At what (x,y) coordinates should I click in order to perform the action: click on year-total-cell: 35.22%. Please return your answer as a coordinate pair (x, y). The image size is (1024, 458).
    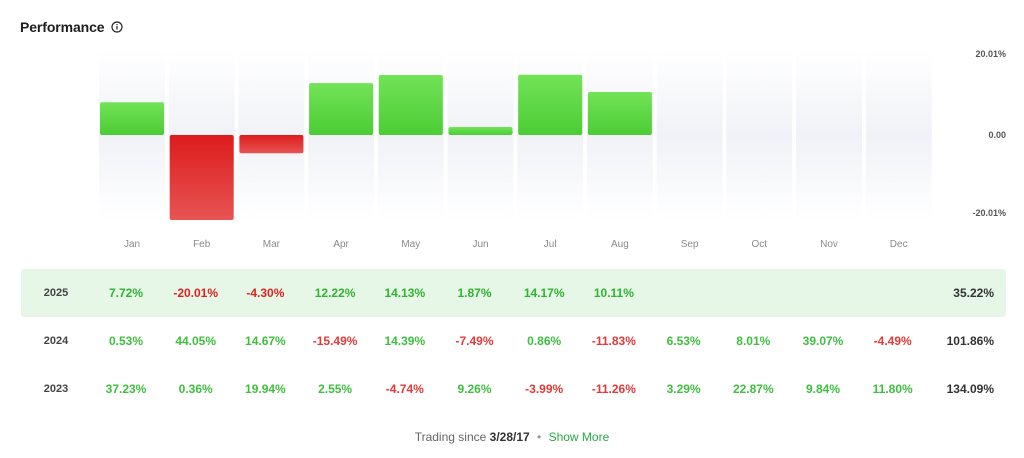
    Looking at the image, I should click on (973, 293).